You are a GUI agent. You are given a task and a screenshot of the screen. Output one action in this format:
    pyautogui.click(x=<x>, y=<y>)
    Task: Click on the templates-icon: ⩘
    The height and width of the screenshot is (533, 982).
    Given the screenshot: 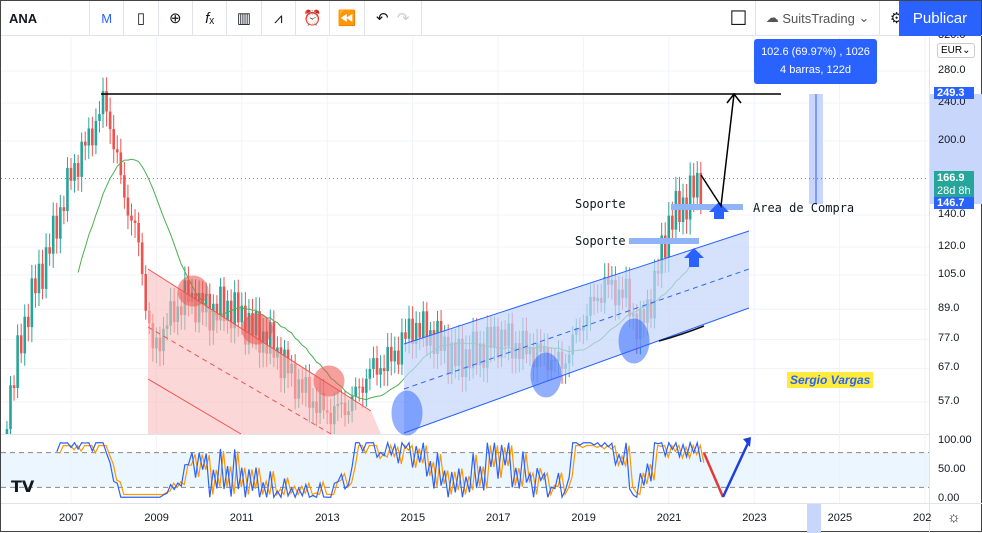 What is the action you would take?
    pyautogui.click(x=279, y=18)
    